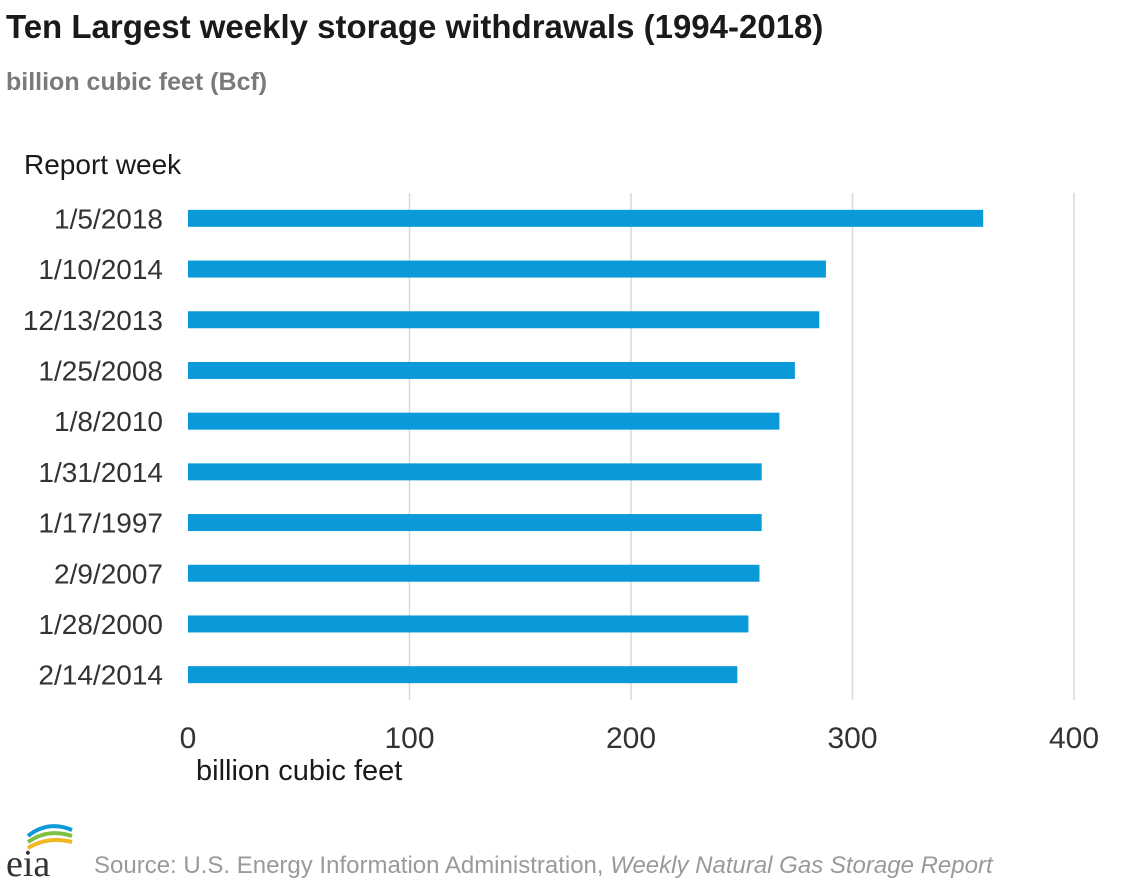 The image size is (1140, 892). What do you see at coordinates (299, 771) in the screenshot?
I see `x-axis-title: billion cubic feet` at bounding box center [299, 771].